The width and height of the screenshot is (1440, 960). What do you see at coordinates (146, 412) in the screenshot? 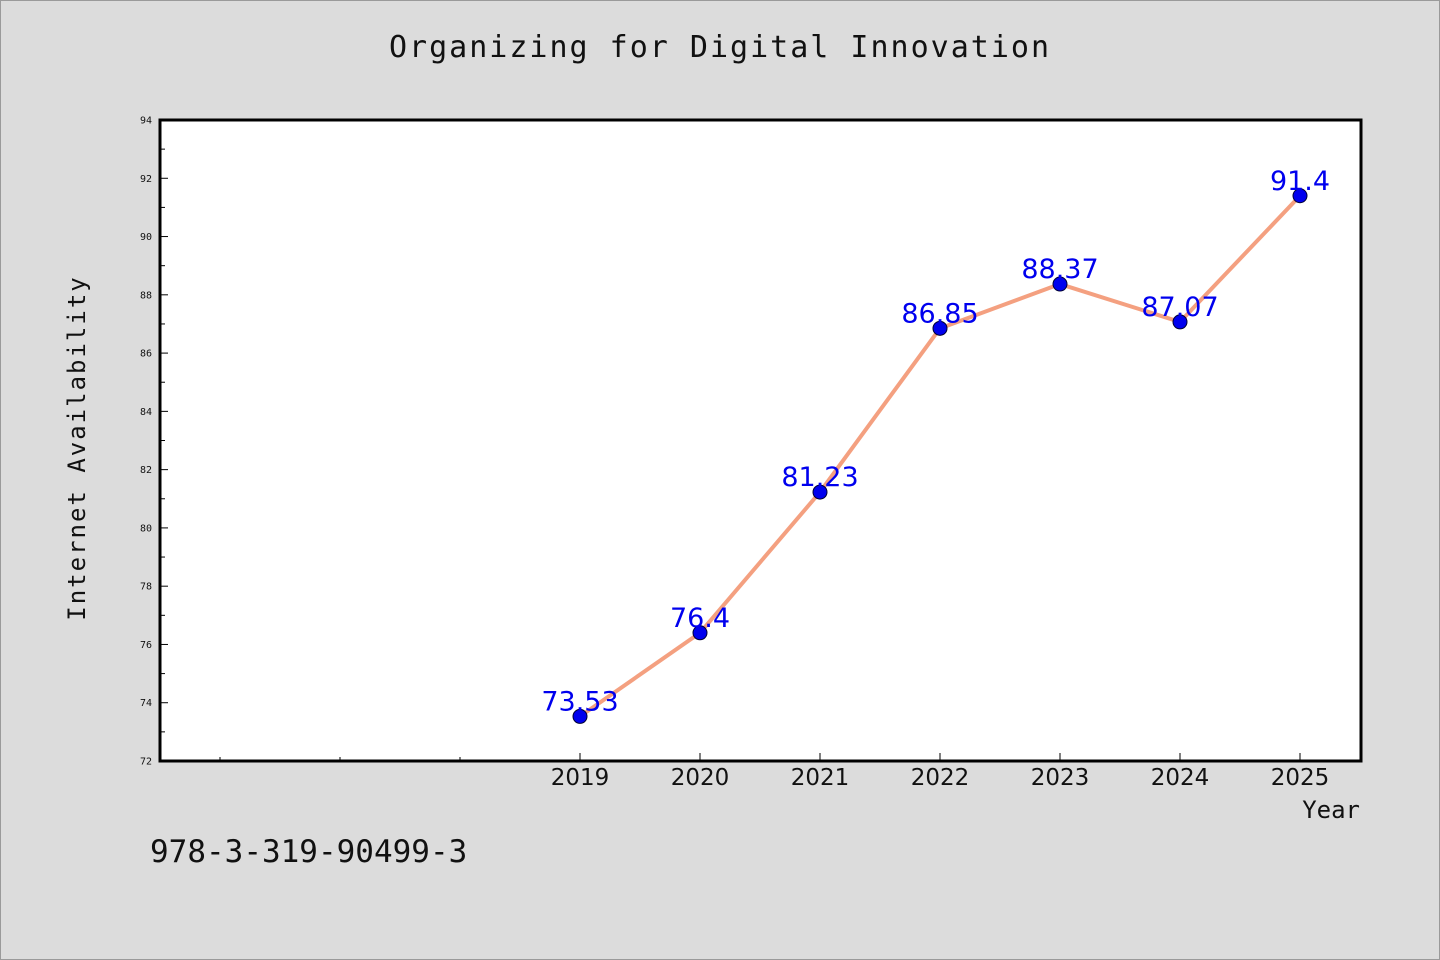
I see `y-tick-label: 84` at bounding box center [146, 412].